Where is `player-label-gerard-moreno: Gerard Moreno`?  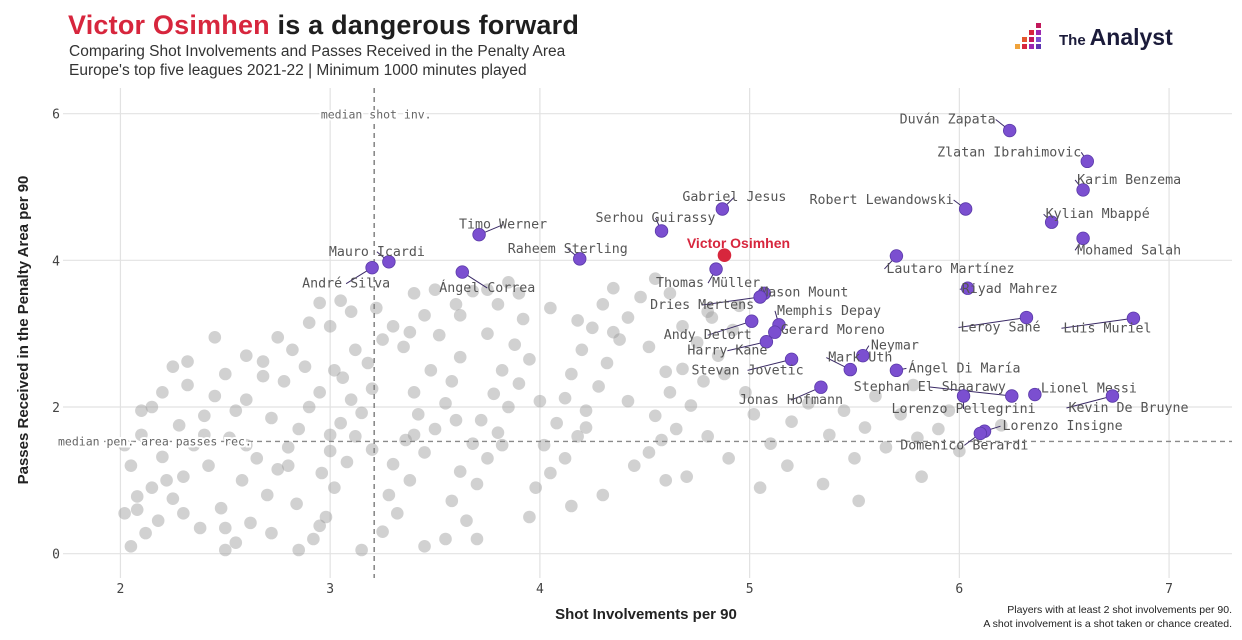 player-label-gerard-moreno: Gerard Moreno is located at coordinates (833, 330).